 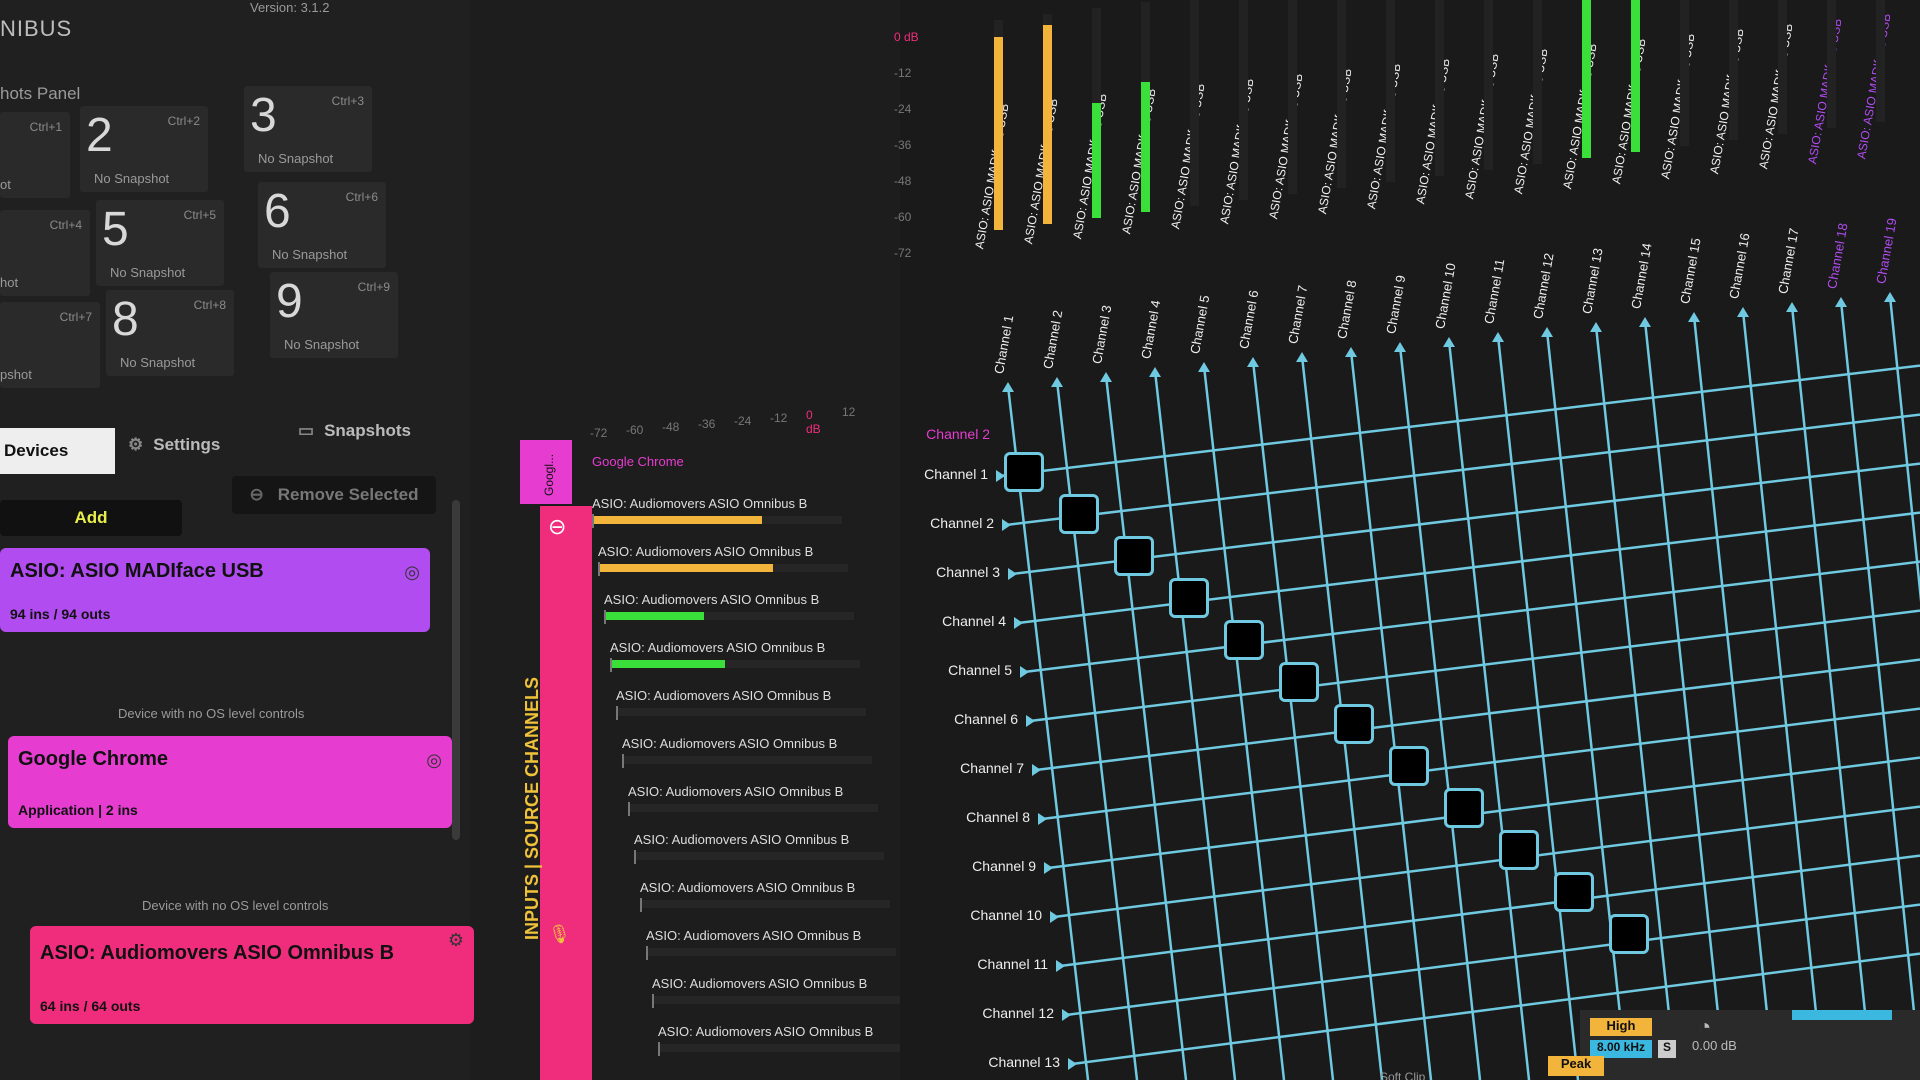 I want to click on output-level-meter-fill, so click(x=1145, y=146).